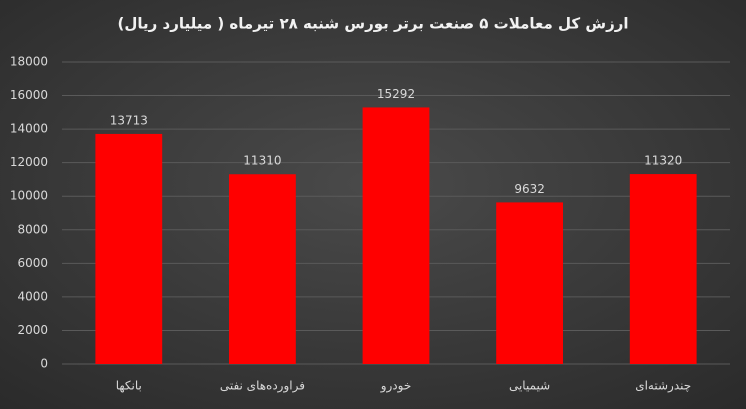 This screenshot has height=409, width=746. Describe the element at coordinates (29, 162) in the screenshot. I see `y-tick-label: 12000` at that location.